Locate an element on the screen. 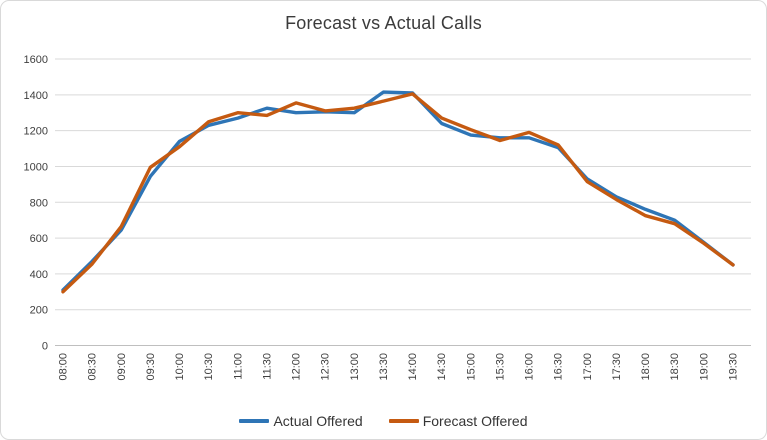 This screenshot has height=440, width=767. x-tick-label: 10:00 is located at coordinates (180, 367).